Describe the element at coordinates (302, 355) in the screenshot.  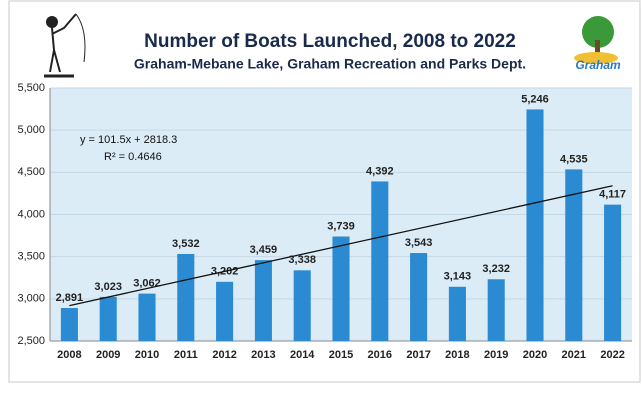
I see `x-tick-label: 2014` at that location.